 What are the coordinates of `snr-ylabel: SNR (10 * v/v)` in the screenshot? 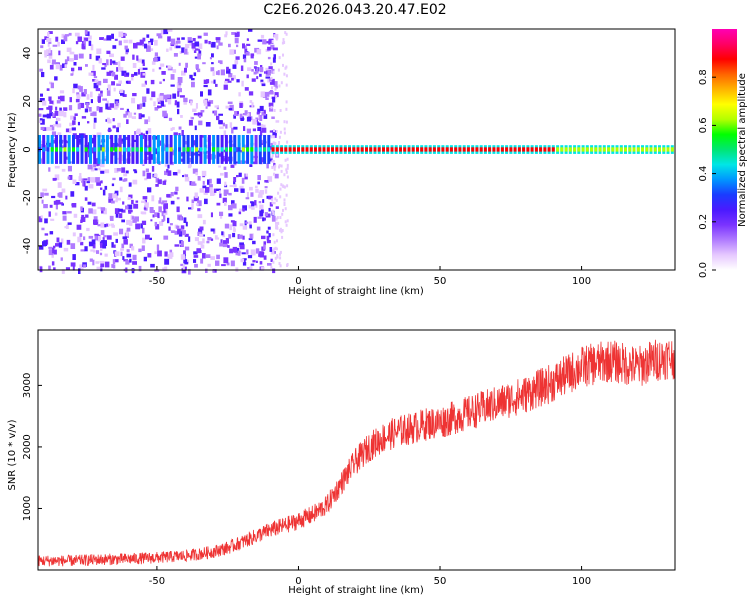 It's located at (12, 454).